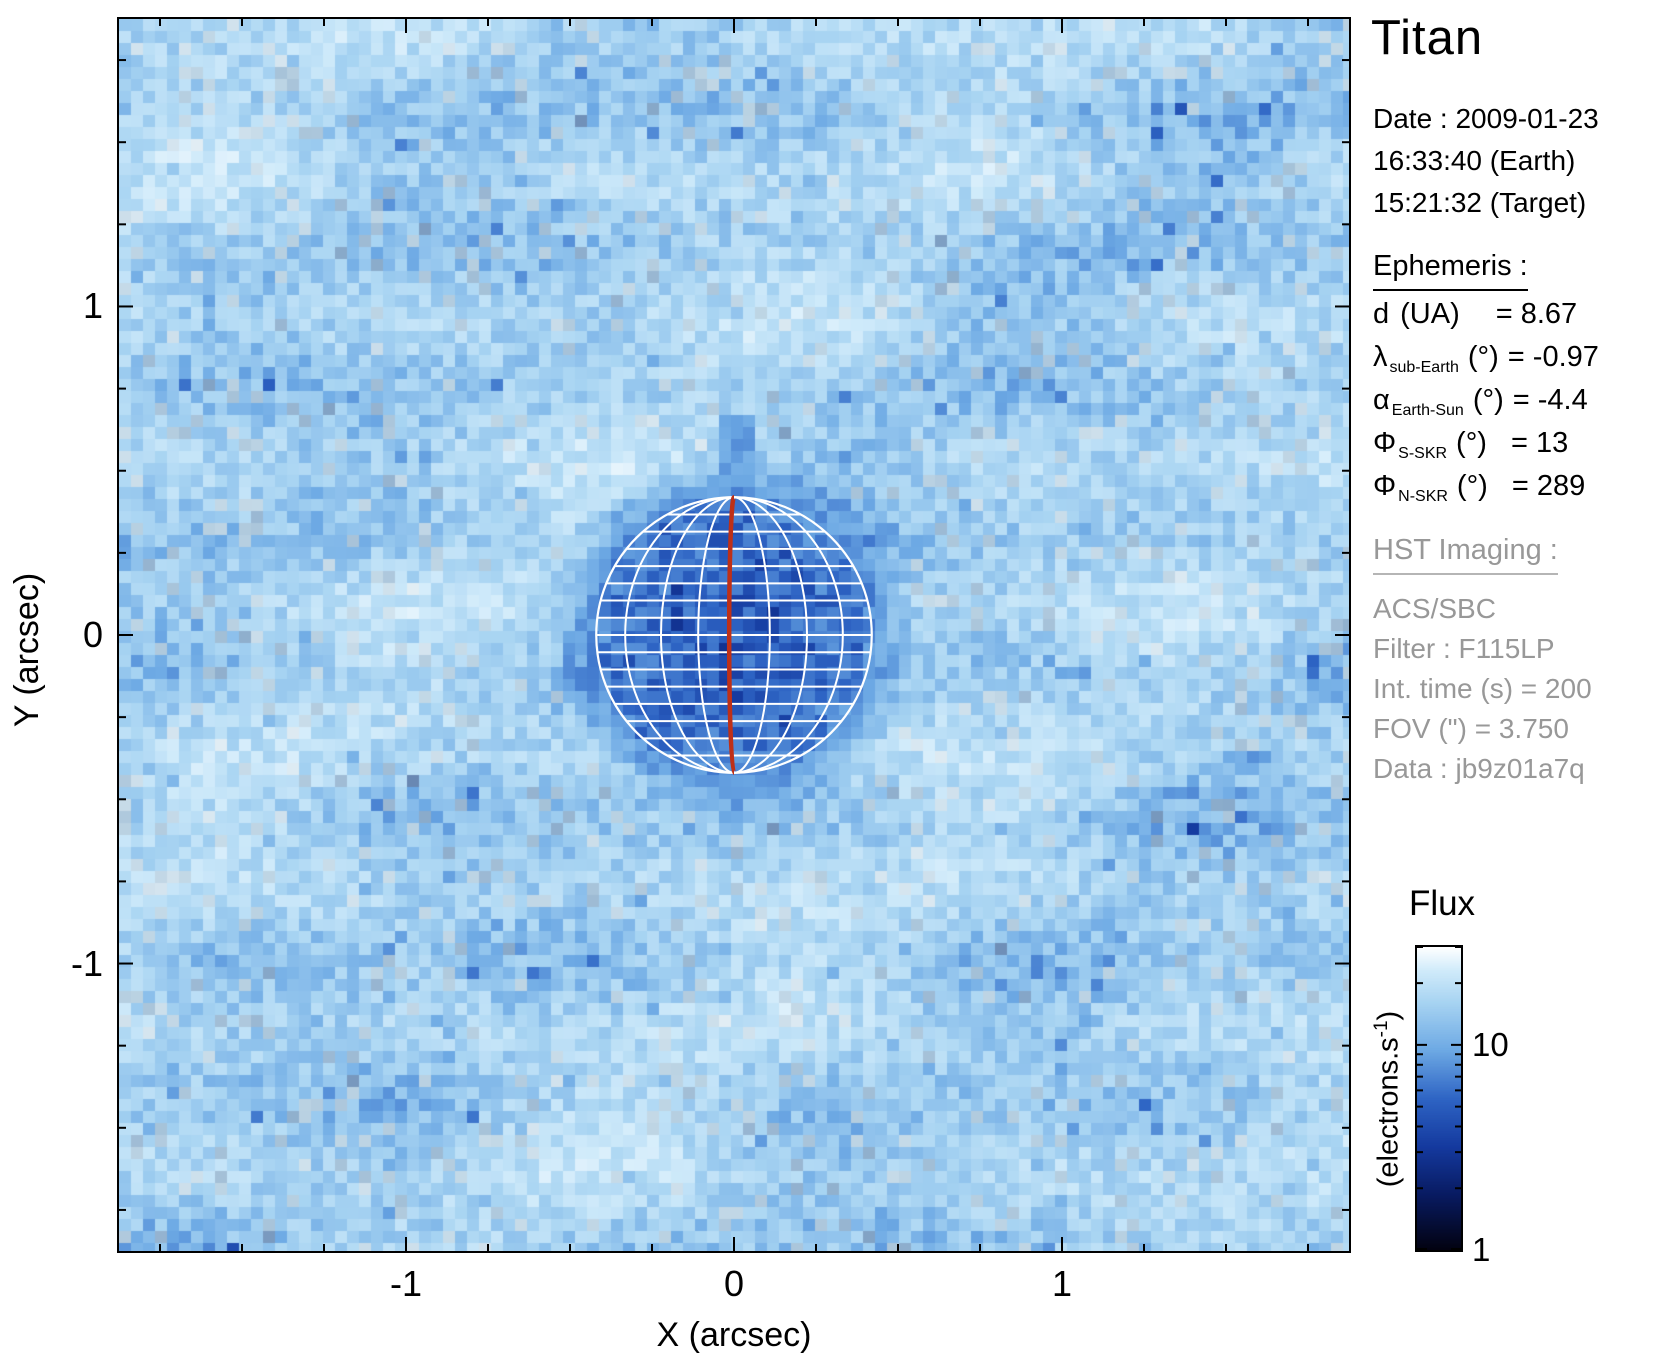 This screenshot has height=1367, width=1655. Describe the element at coordinates (1423, 496) in the screenshot. I see `symbol-subscript: N-SKR` at that location.